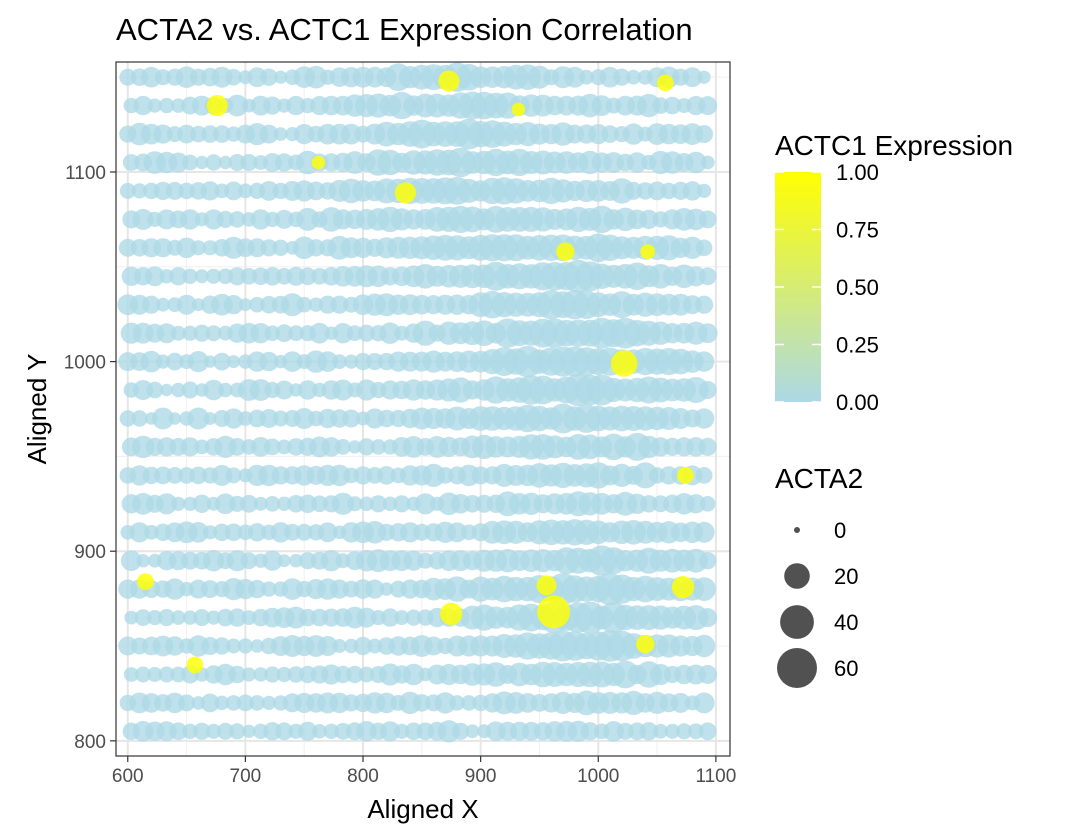  What do you see at coordinates (481, 776) in the screenshot?
I see `x-tick-label: 900` at bounding box center [481, 776].